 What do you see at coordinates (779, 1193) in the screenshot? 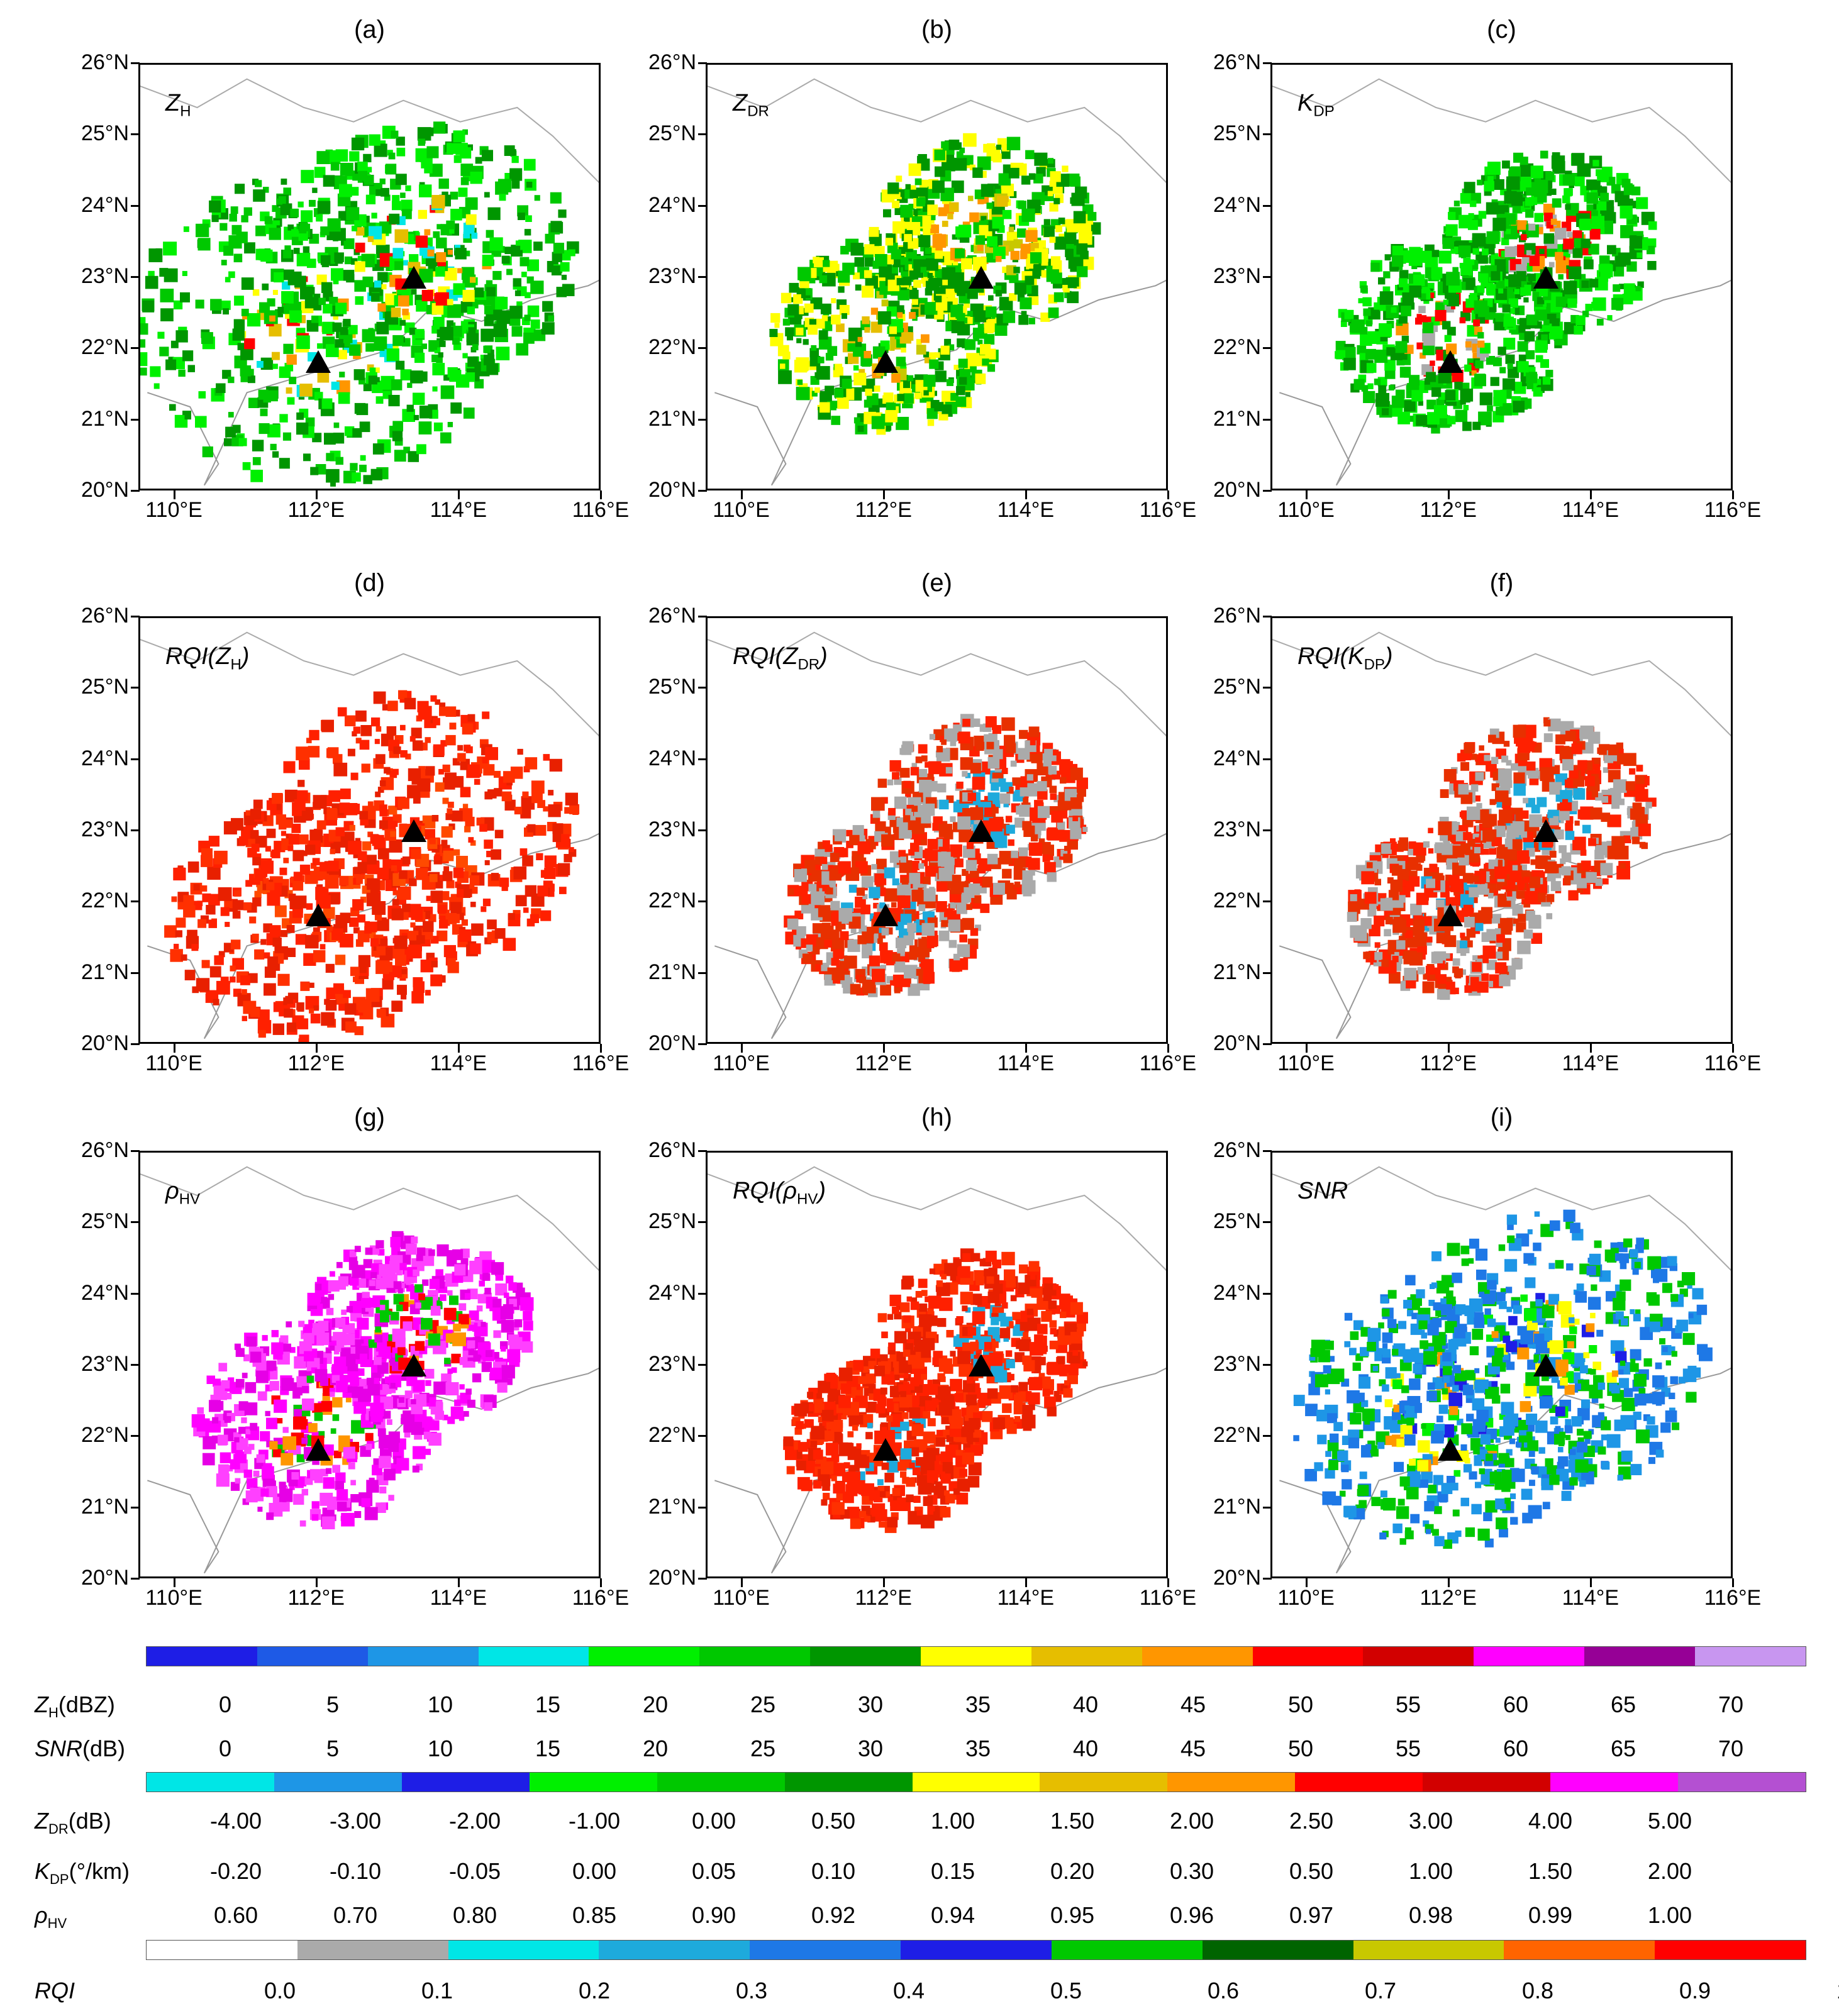
I see `variable-label-h: RQI(ρHV)` at bounding box center [779, 1193].